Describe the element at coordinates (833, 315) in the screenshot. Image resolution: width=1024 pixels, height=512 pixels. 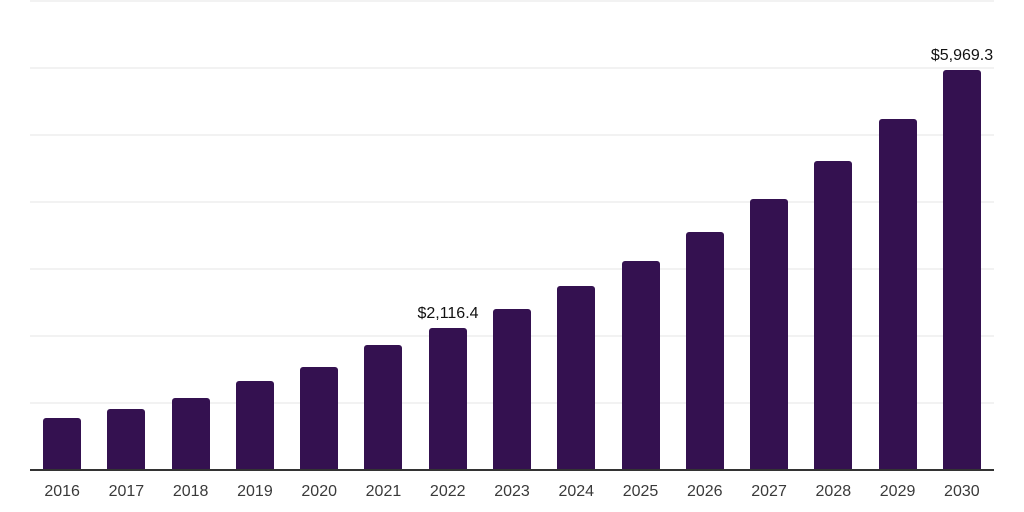
I see `bar-2028` at that location.